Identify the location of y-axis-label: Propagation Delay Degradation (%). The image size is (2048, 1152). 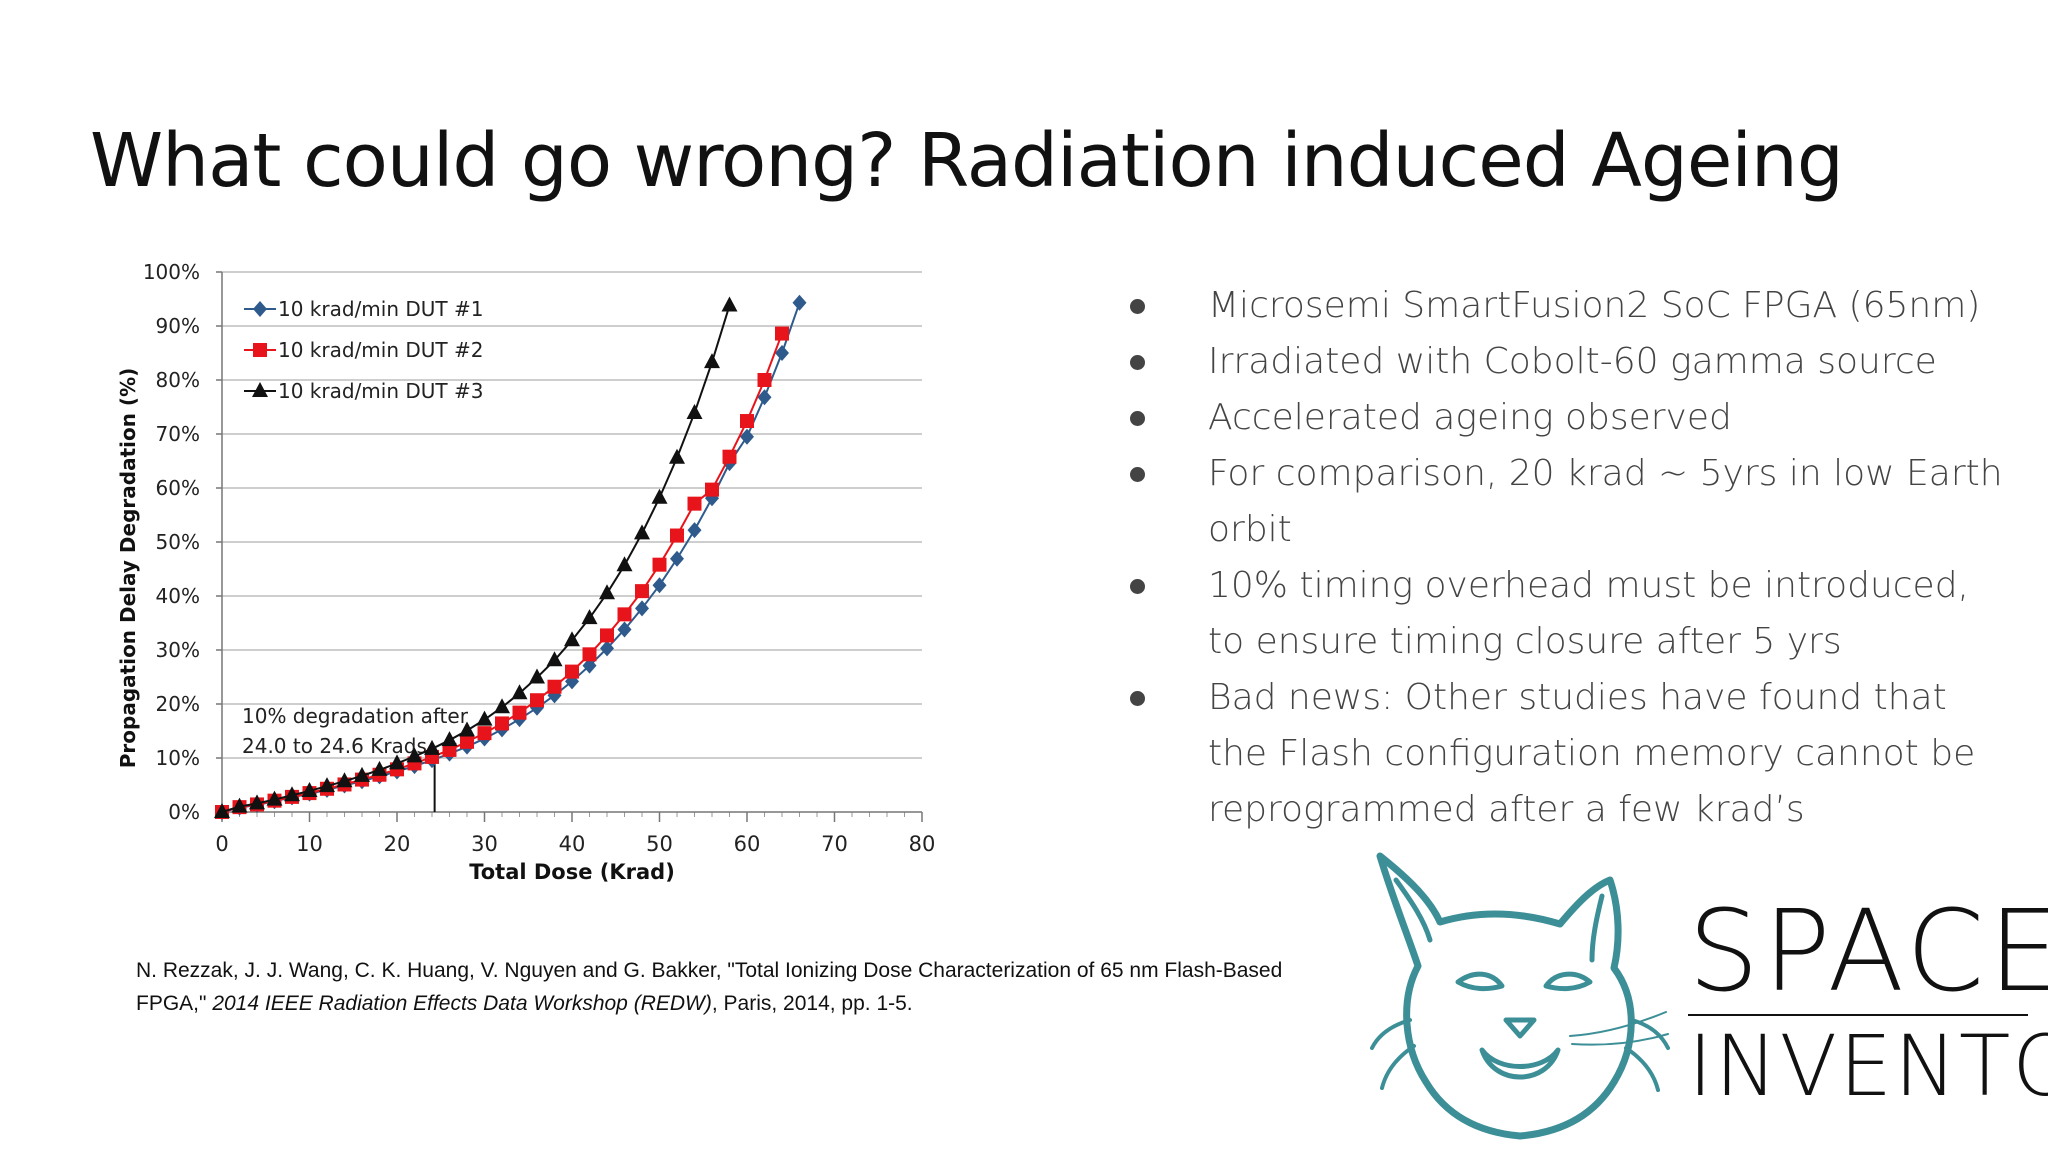
(128, 568).